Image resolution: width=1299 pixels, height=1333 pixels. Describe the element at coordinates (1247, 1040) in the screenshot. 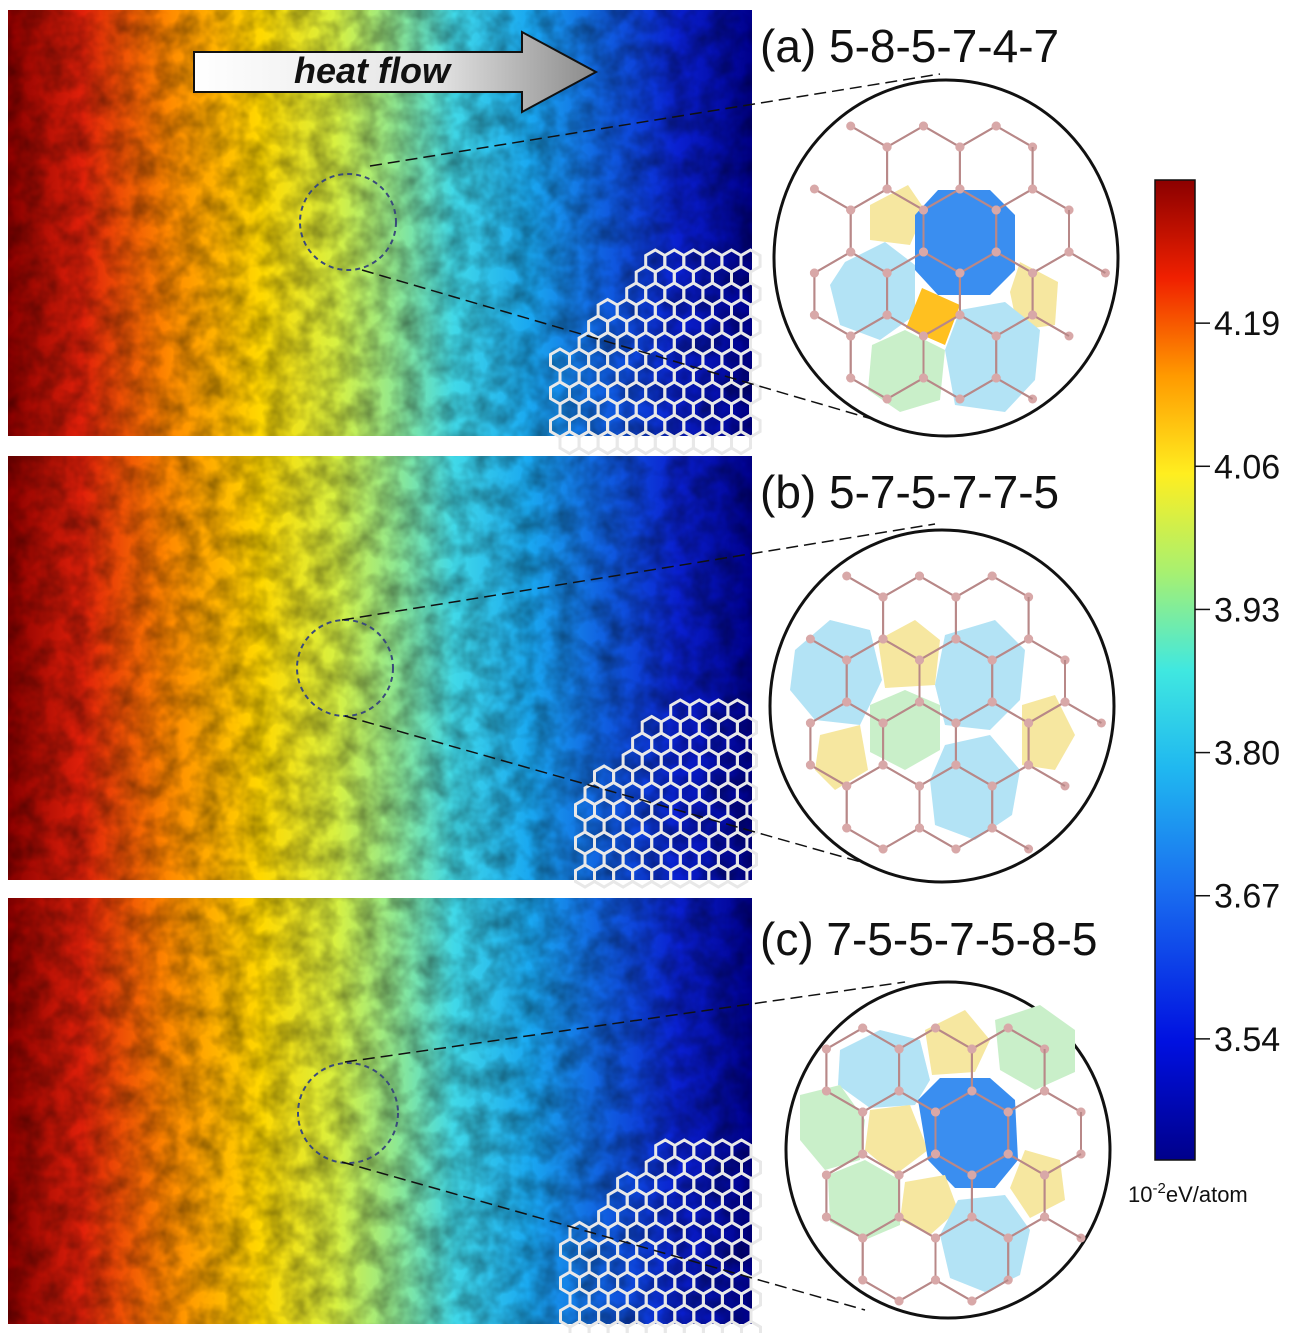

I see `colorbar-tick-label: 3.54` at that location.